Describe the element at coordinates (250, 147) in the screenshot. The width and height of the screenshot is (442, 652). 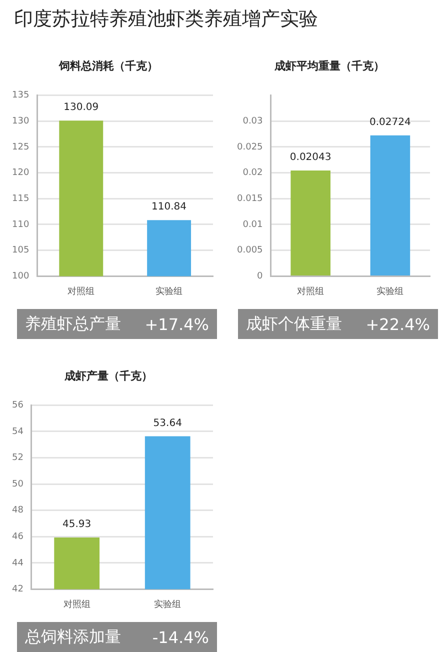
I see `y-tick-label: 0.025` at that location.